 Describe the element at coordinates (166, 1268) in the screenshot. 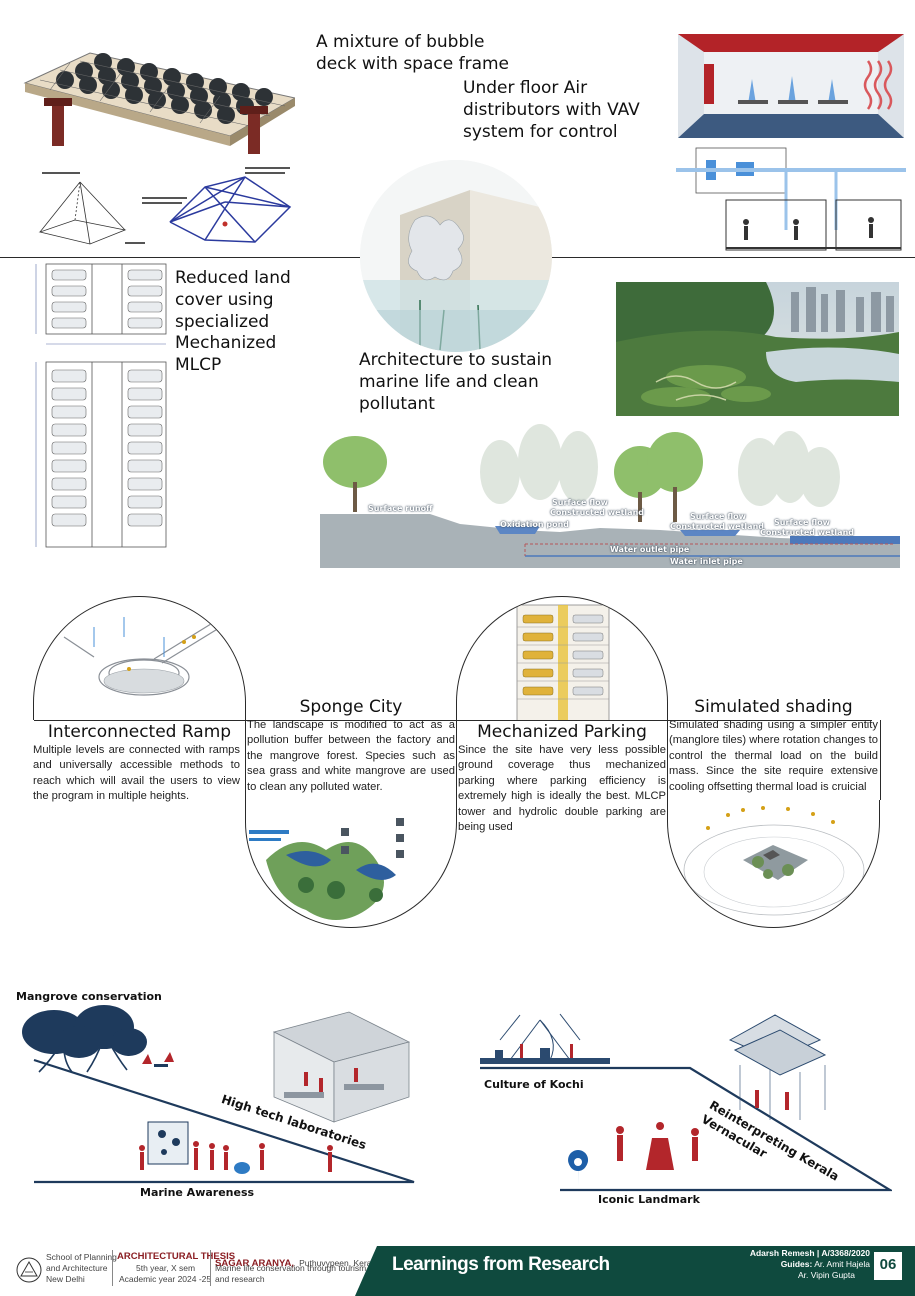

I see `thesis-line-2: 5th year, X sem` at that location.